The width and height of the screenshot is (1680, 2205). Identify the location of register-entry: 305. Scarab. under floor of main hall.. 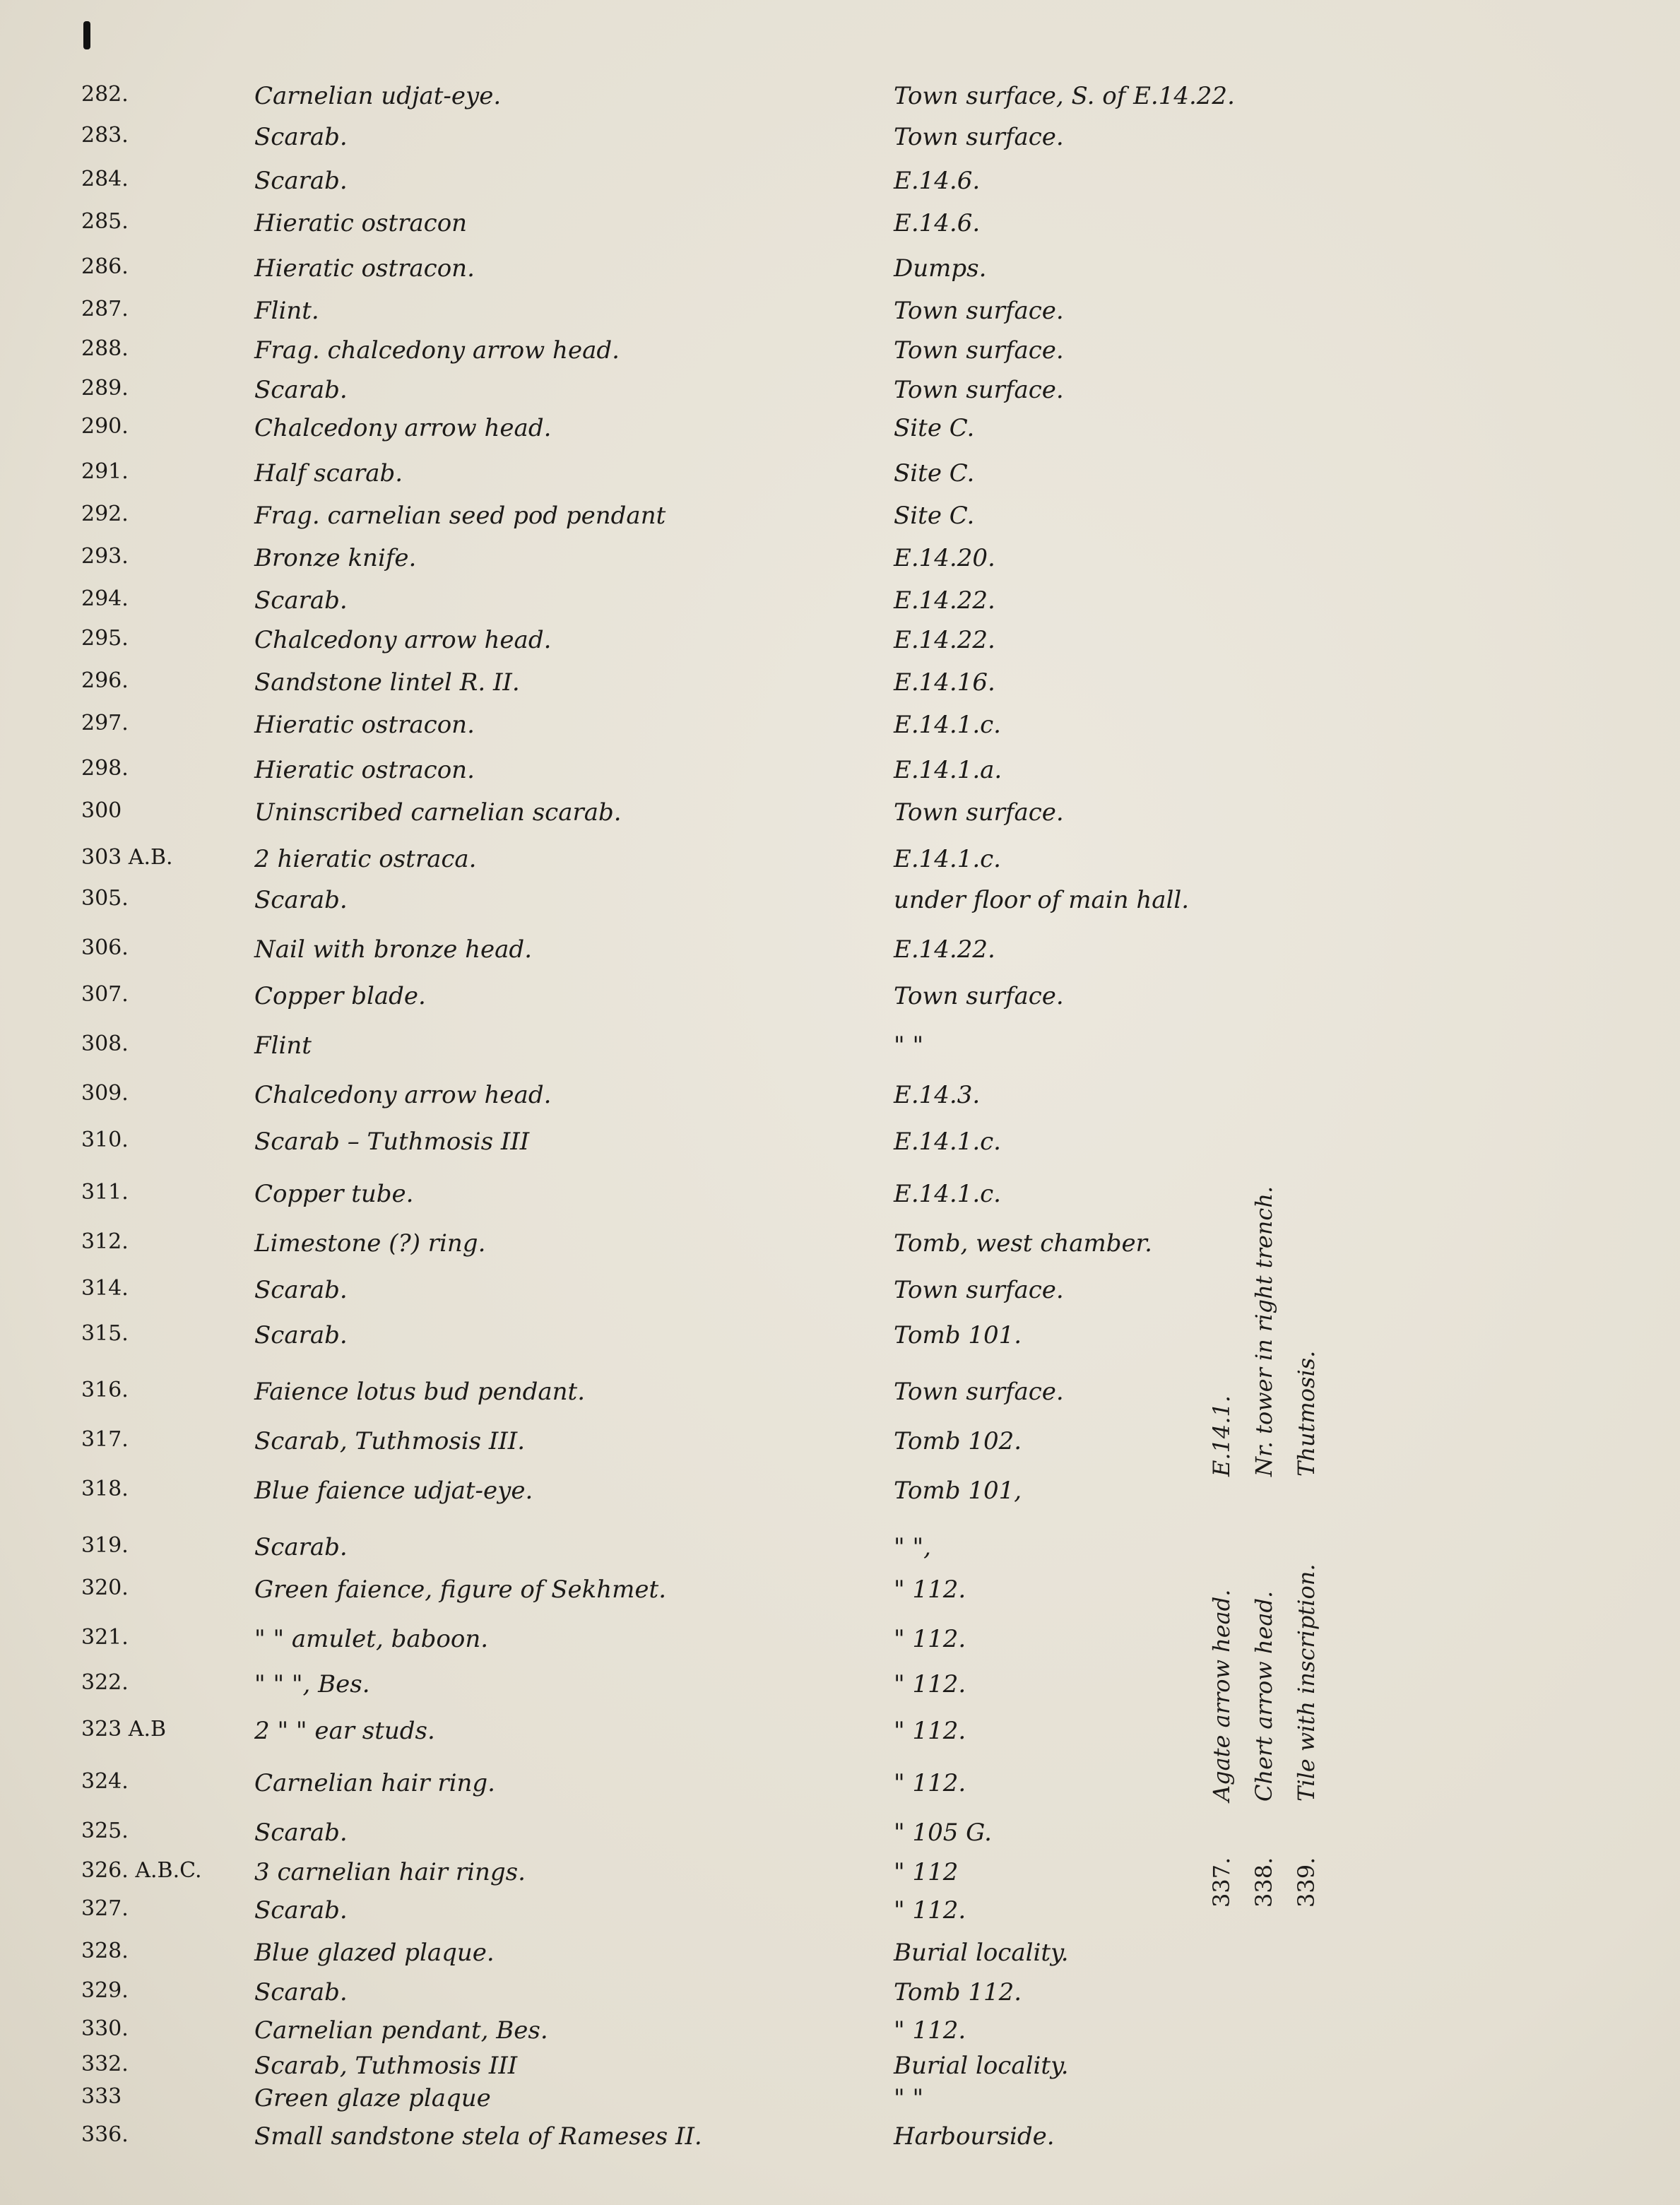
(600, 903).